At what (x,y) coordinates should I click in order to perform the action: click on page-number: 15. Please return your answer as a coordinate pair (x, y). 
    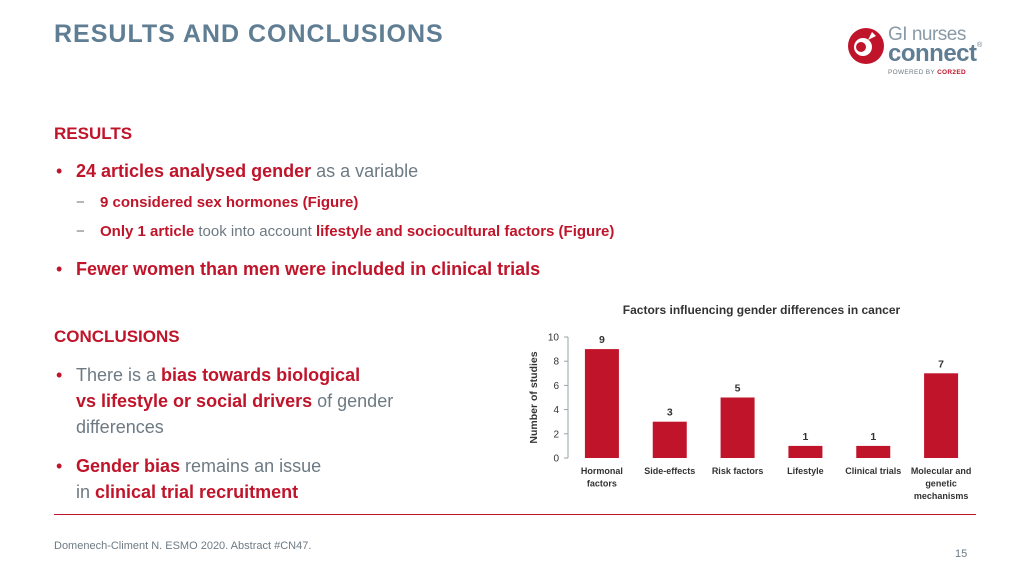
    Looking at the image, I should click on (961, 554).